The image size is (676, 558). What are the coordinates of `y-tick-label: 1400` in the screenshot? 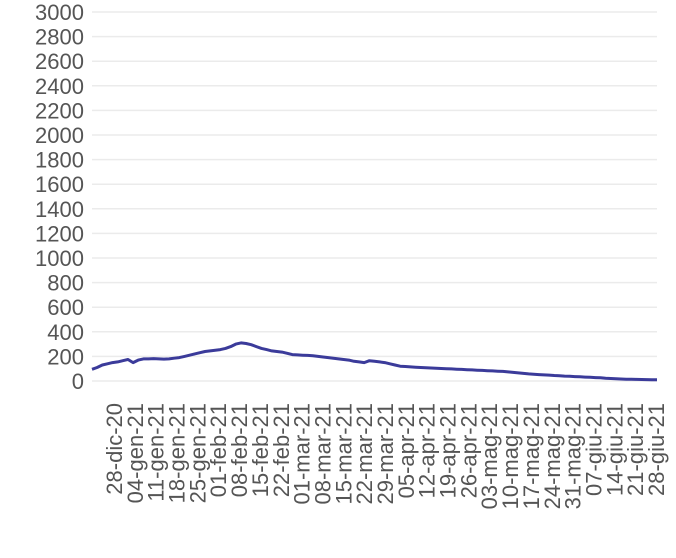 It's located at (59, 209).